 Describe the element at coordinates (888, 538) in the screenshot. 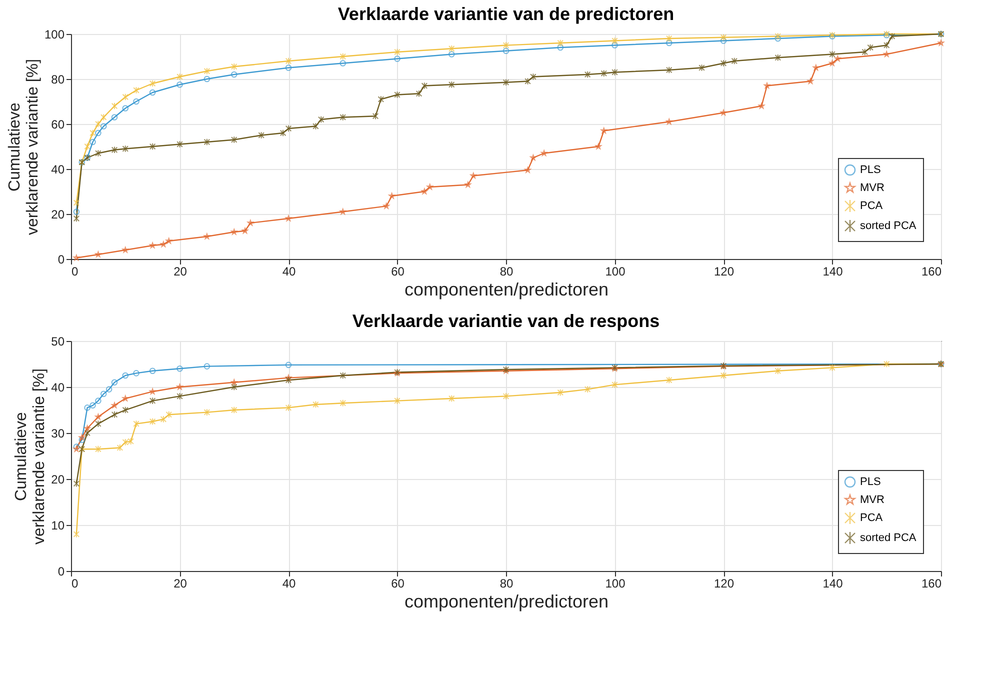

I see `legend-label: sorted PCA` at that location.